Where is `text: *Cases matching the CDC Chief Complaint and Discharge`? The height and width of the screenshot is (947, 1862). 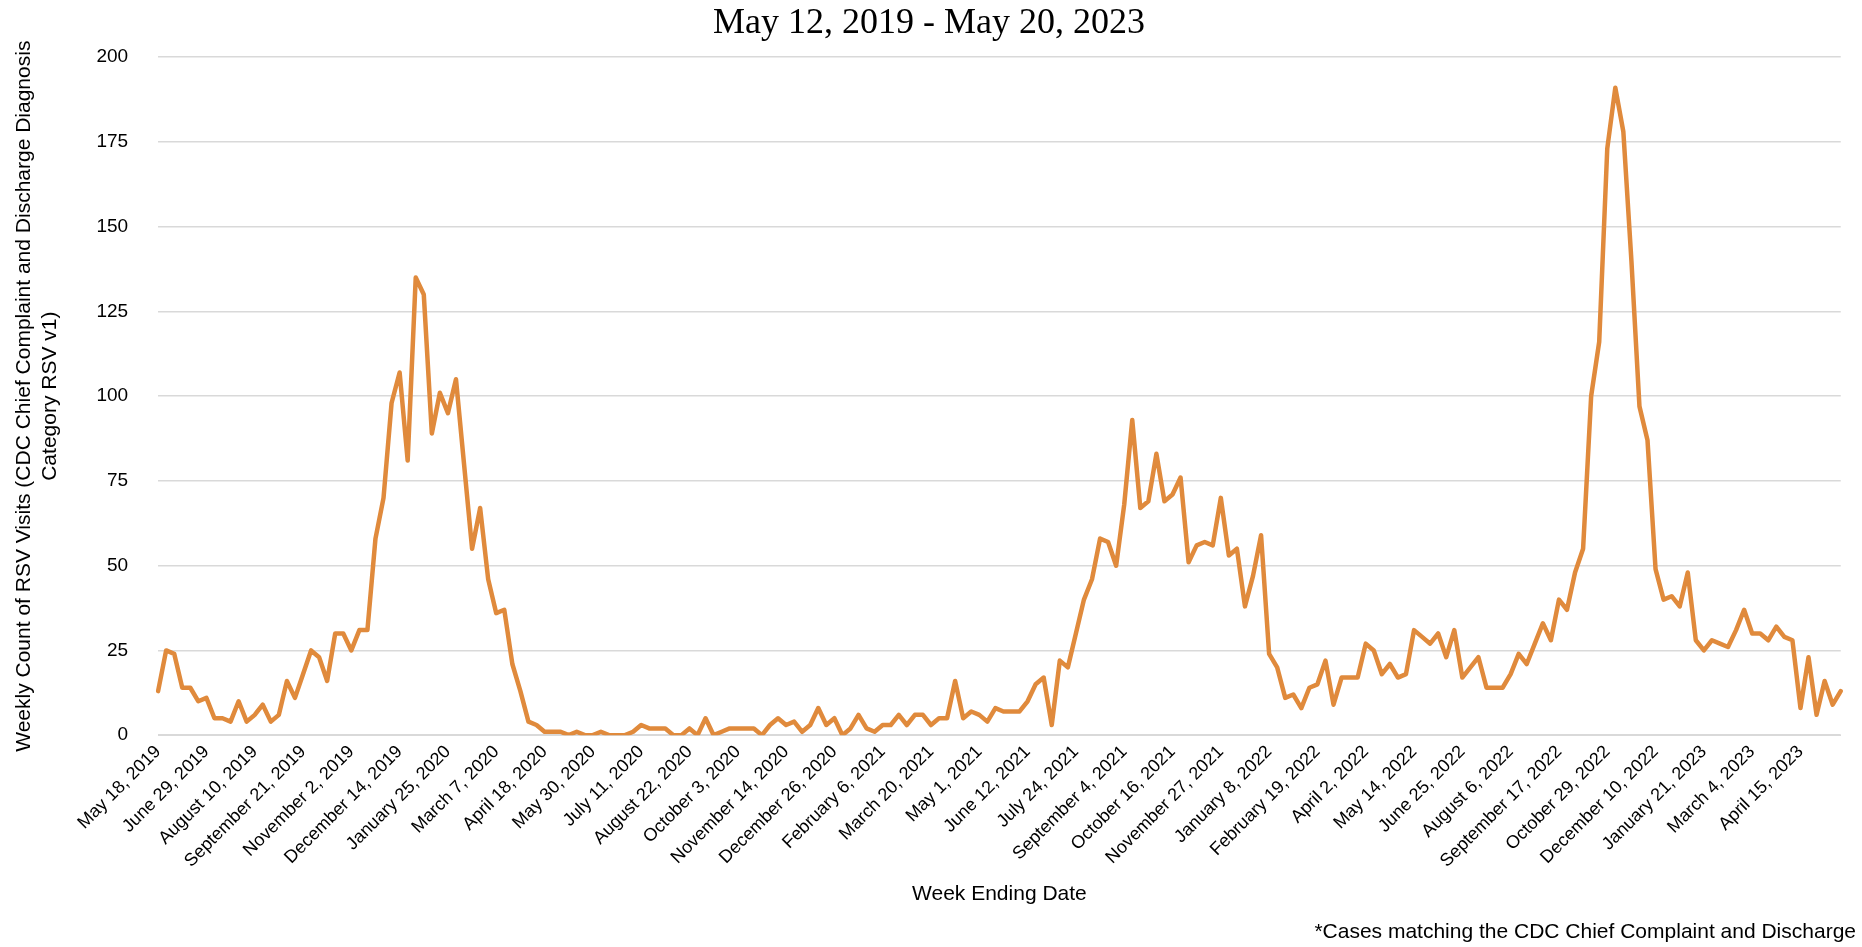 text: *Cases matching the CDC Chief Complaint and Discharge is located at coordinates (1585, 931).